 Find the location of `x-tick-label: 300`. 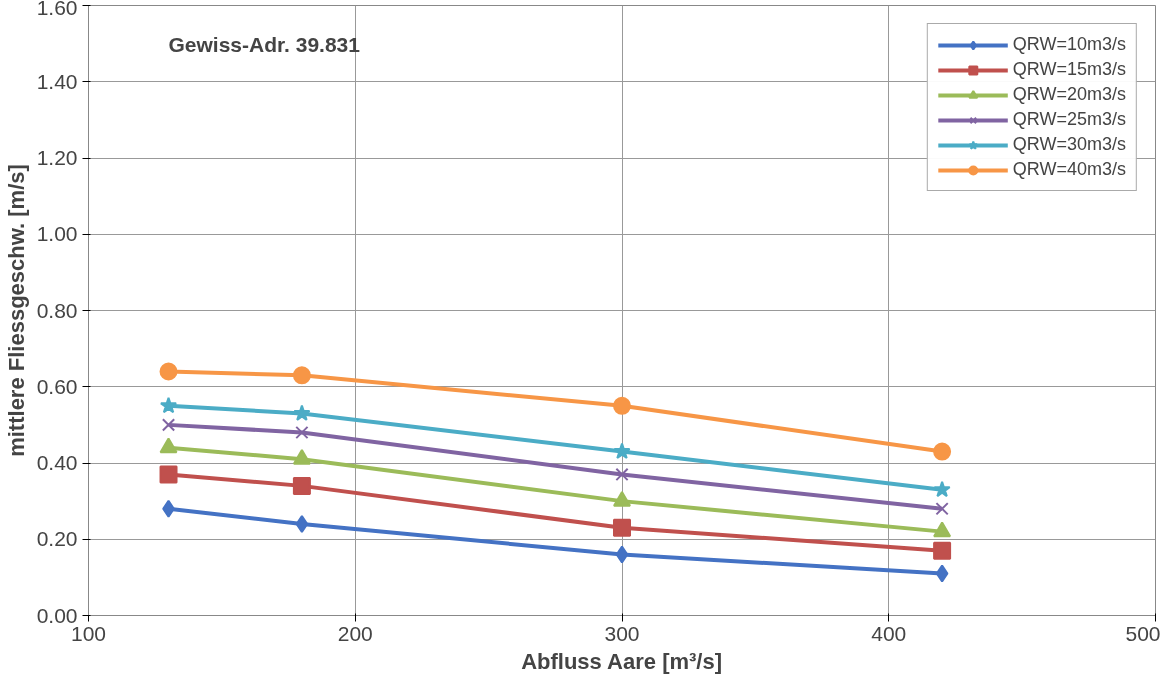

x-tick-label: 300 is located at coordinates (622, 633).